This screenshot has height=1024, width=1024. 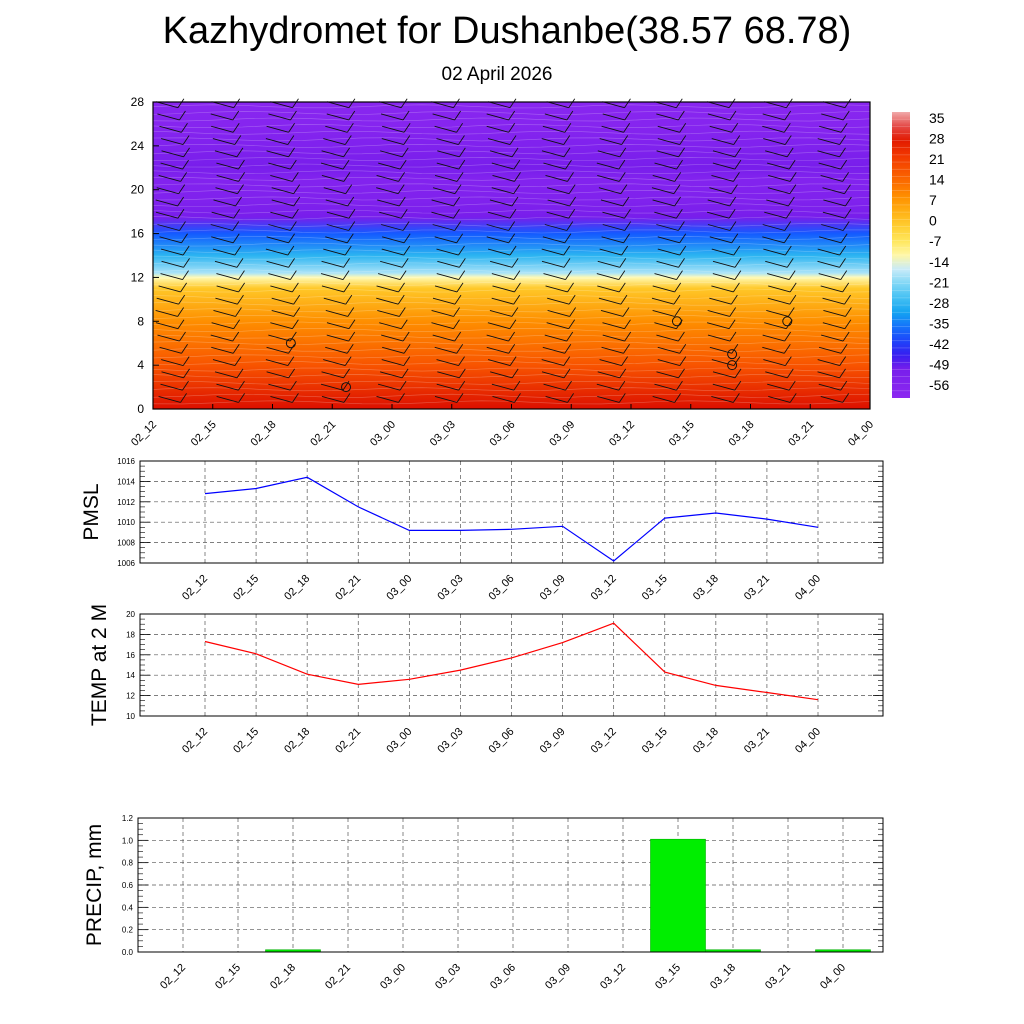 I want to click on colorbar-label: 0, so click(x=933, y=221).